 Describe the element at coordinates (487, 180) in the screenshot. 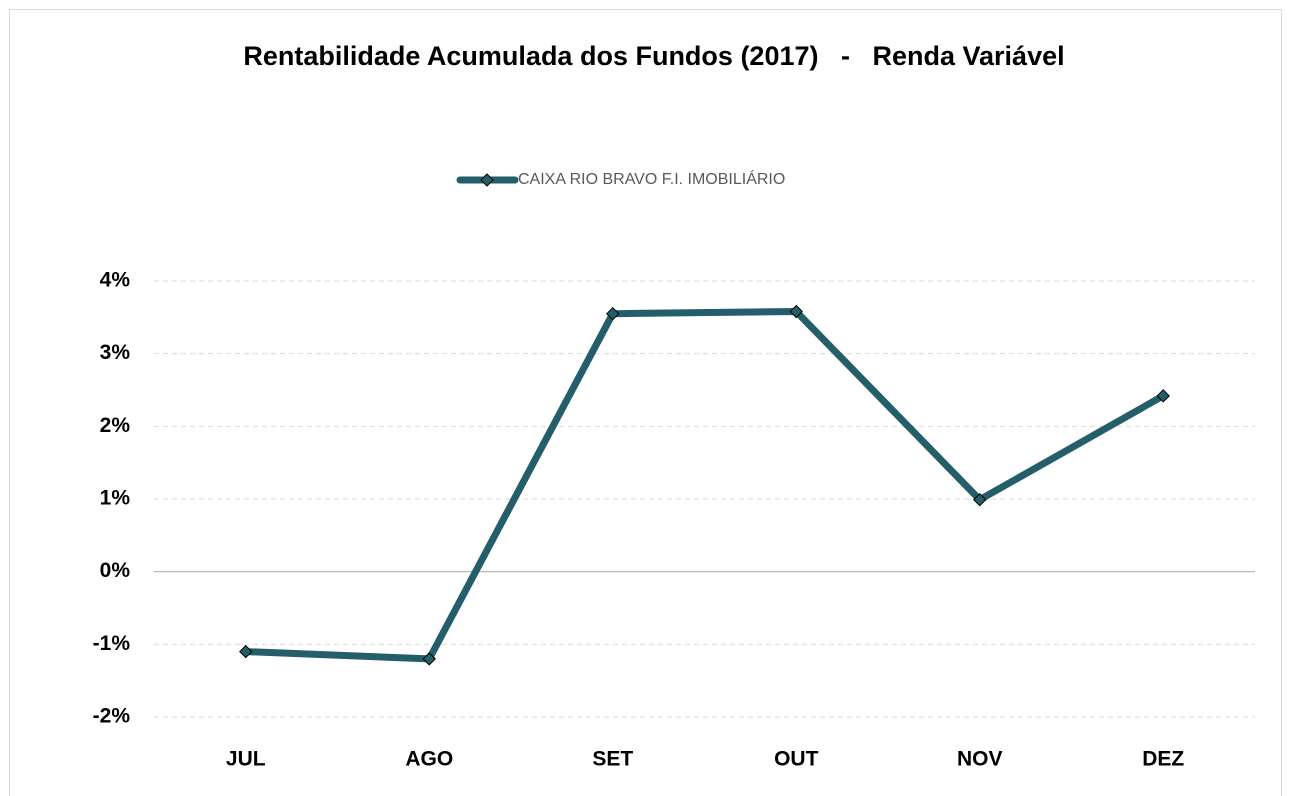

I see `legend-marker` at that location.